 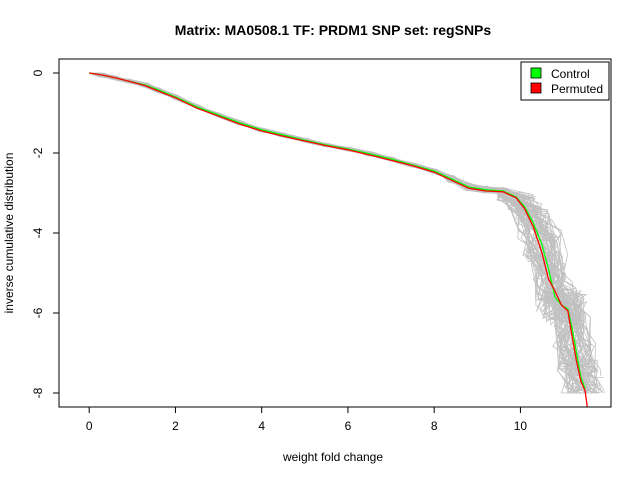 What do you see at coordinates (536, 88) in the screenshot?
I see `legend-swatch-permuted` at bounding box center [536, 88].